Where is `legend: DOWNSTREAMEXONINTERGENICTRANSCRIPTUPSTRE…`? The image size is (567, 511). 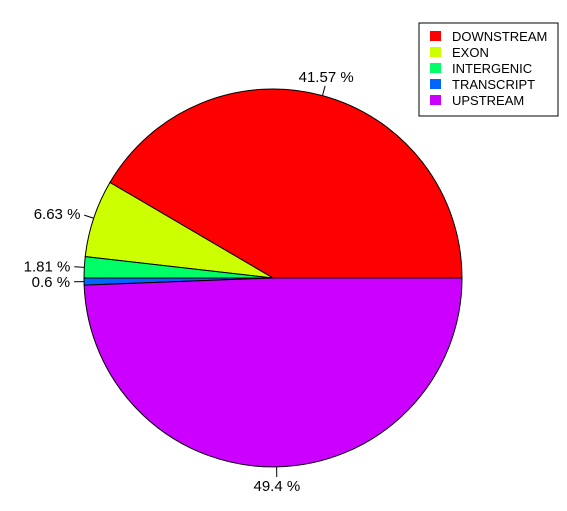
legend: DOWNSTREAMEXONINTERGENICTRANSCRIPTUPSTRE… is located at coordinates (488, 69).